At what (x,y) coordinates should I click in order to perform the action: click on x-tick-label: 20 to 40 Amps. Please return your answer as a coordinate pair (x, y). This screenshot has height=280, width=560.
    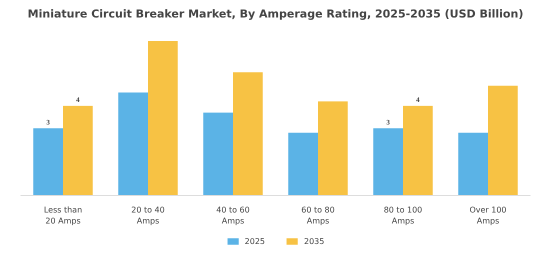
    Looking at the image, I should click on (148, 216).